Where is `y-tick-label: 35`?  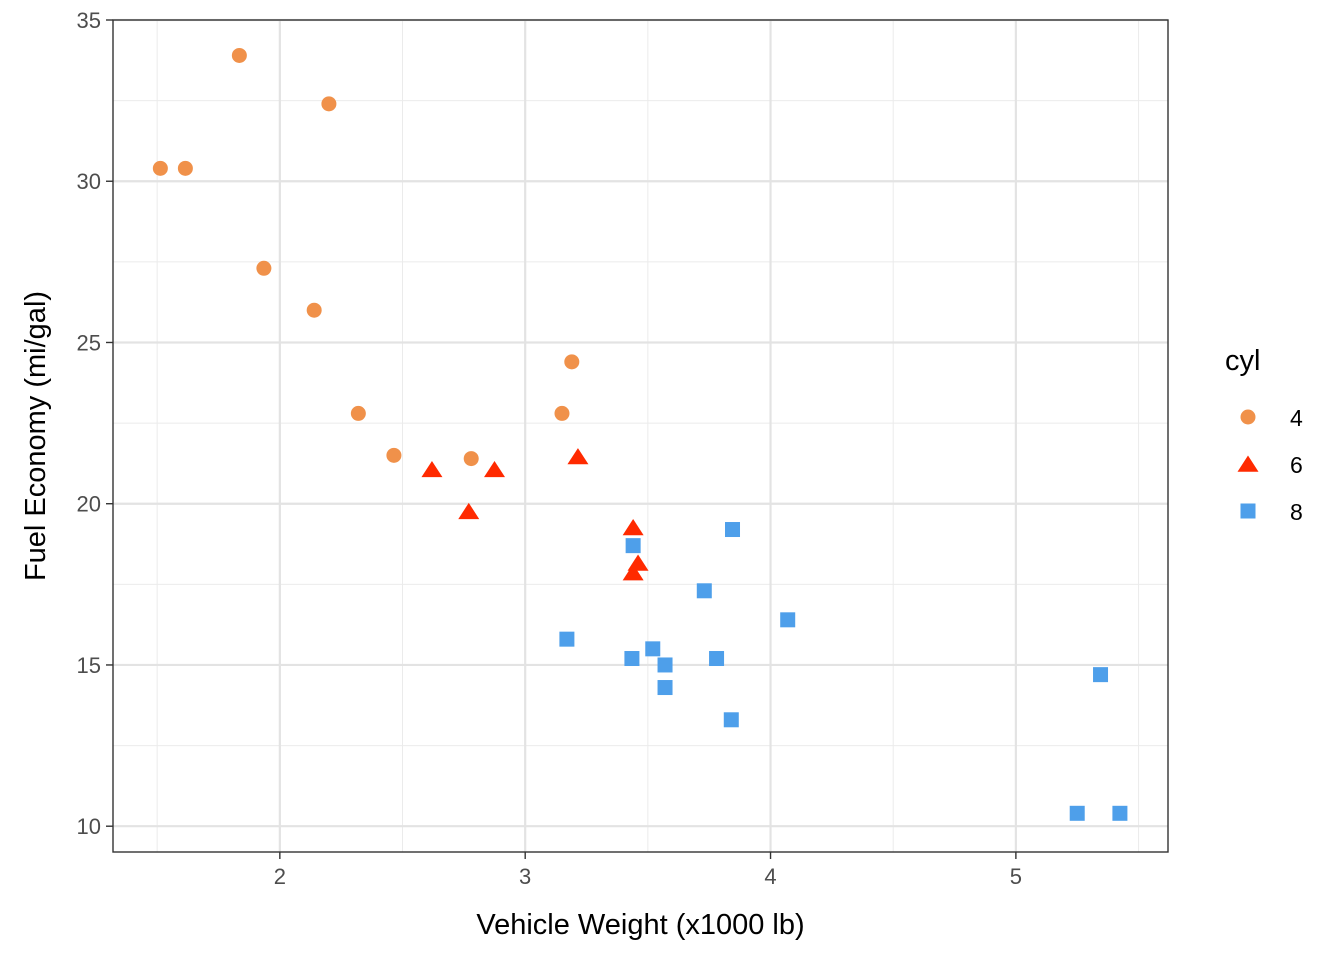
y-tick-label: 35 is located at coordinates (89, 20).